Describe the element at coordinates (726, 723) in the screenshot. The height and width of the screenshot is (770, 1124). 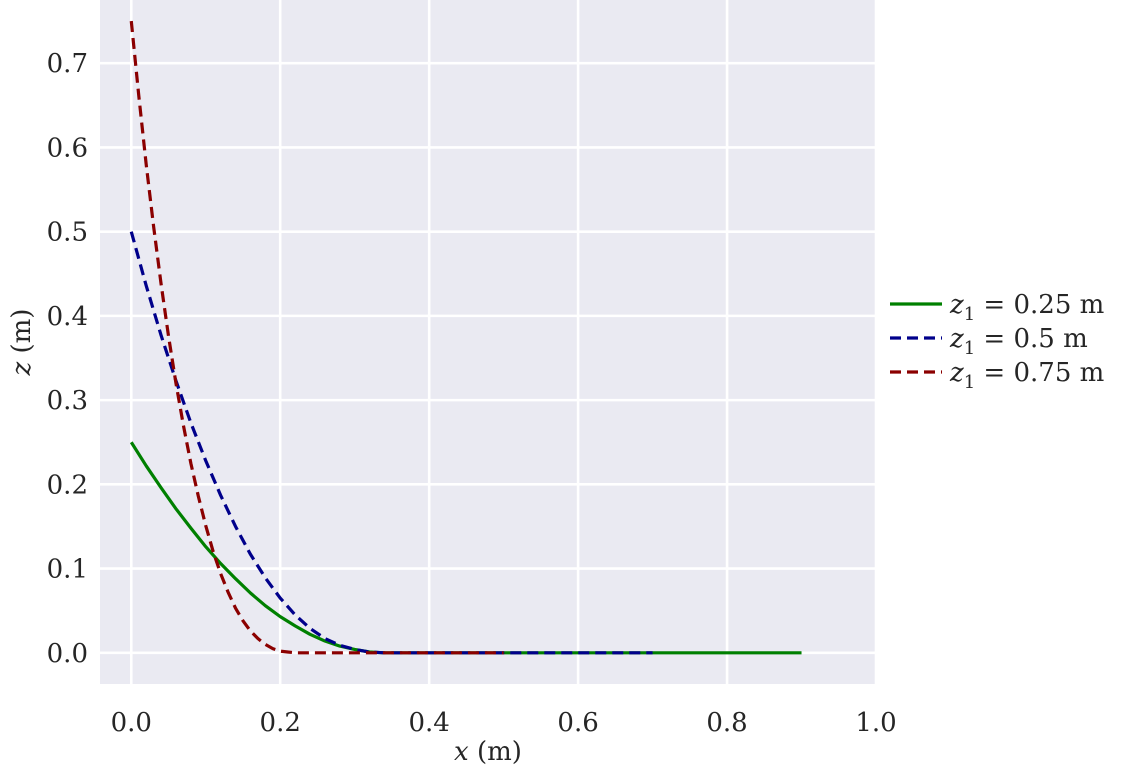
I see `x-tick-label: 0.8` at that location.